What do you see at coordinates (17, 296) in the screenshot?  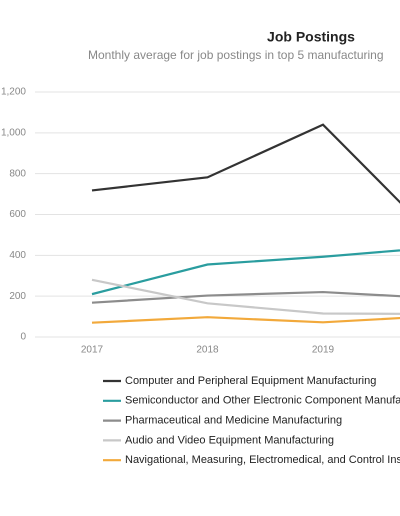 I see `y-tick-label: 200` at bounding box center [17, 296].